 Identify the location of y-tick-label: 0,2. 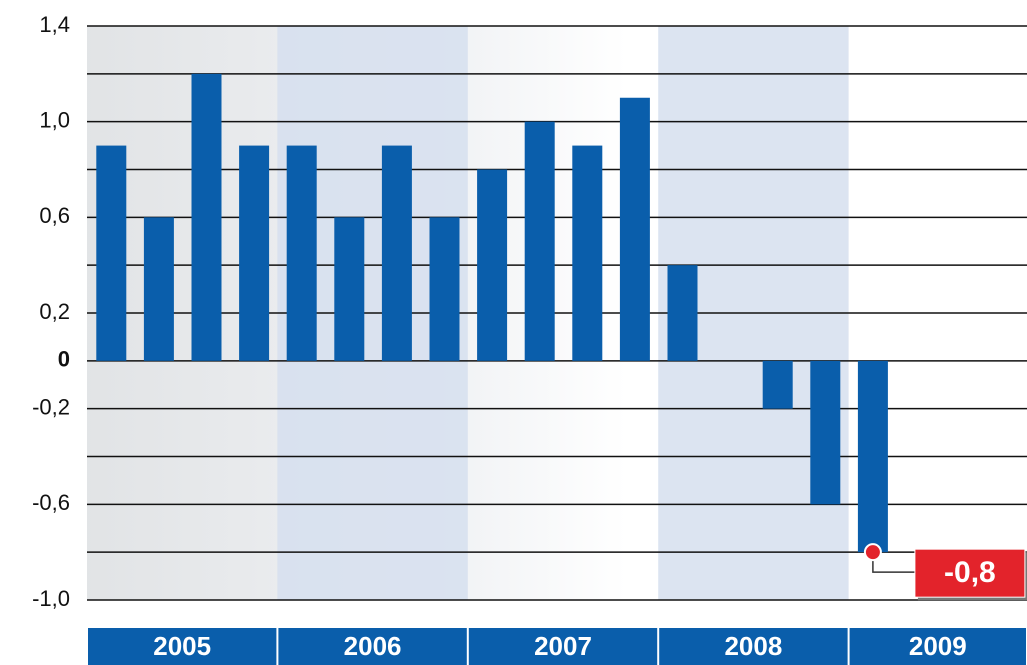
(54, 311).